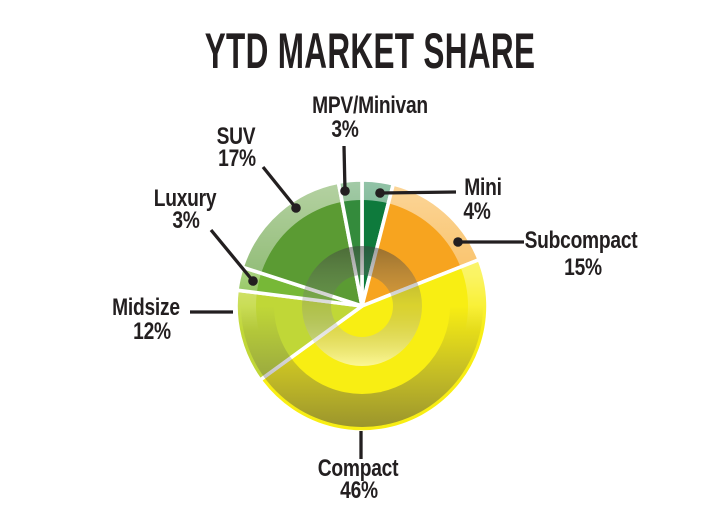 Image resolution: width=727 pixels, height=517 pixels. I want to click on callout-dot-mini, so click(380, 193).